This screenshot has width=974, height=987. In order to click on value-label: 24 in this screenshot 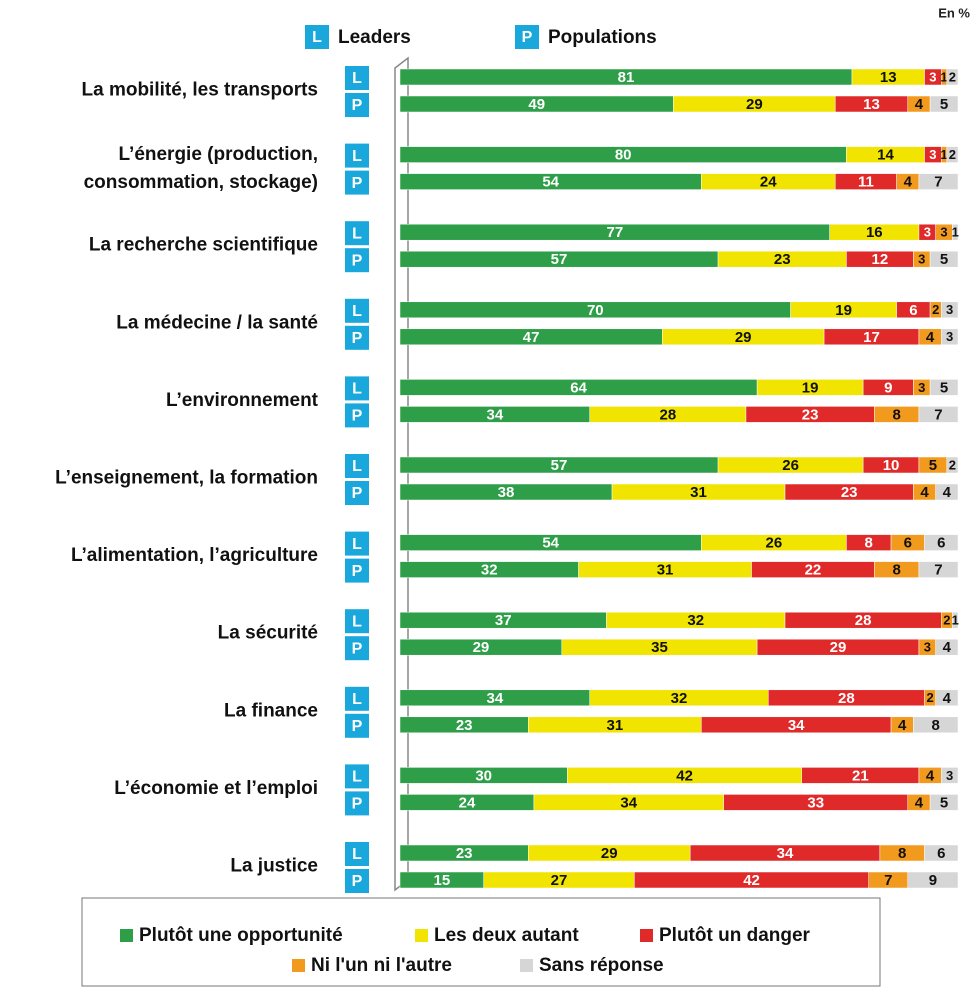, I will do `click(768, 182)`.